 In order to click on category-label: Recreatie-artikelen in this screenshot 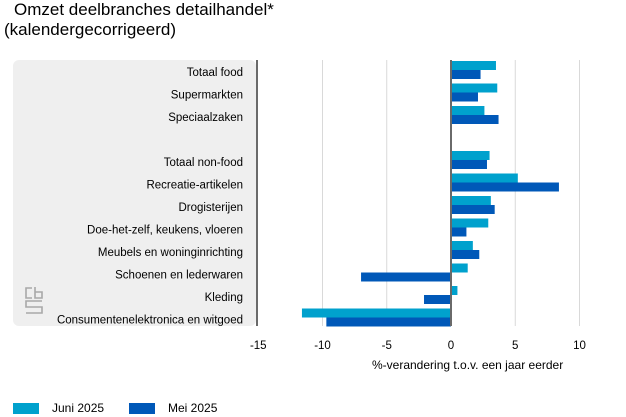, I will do `click(194, 186)`.